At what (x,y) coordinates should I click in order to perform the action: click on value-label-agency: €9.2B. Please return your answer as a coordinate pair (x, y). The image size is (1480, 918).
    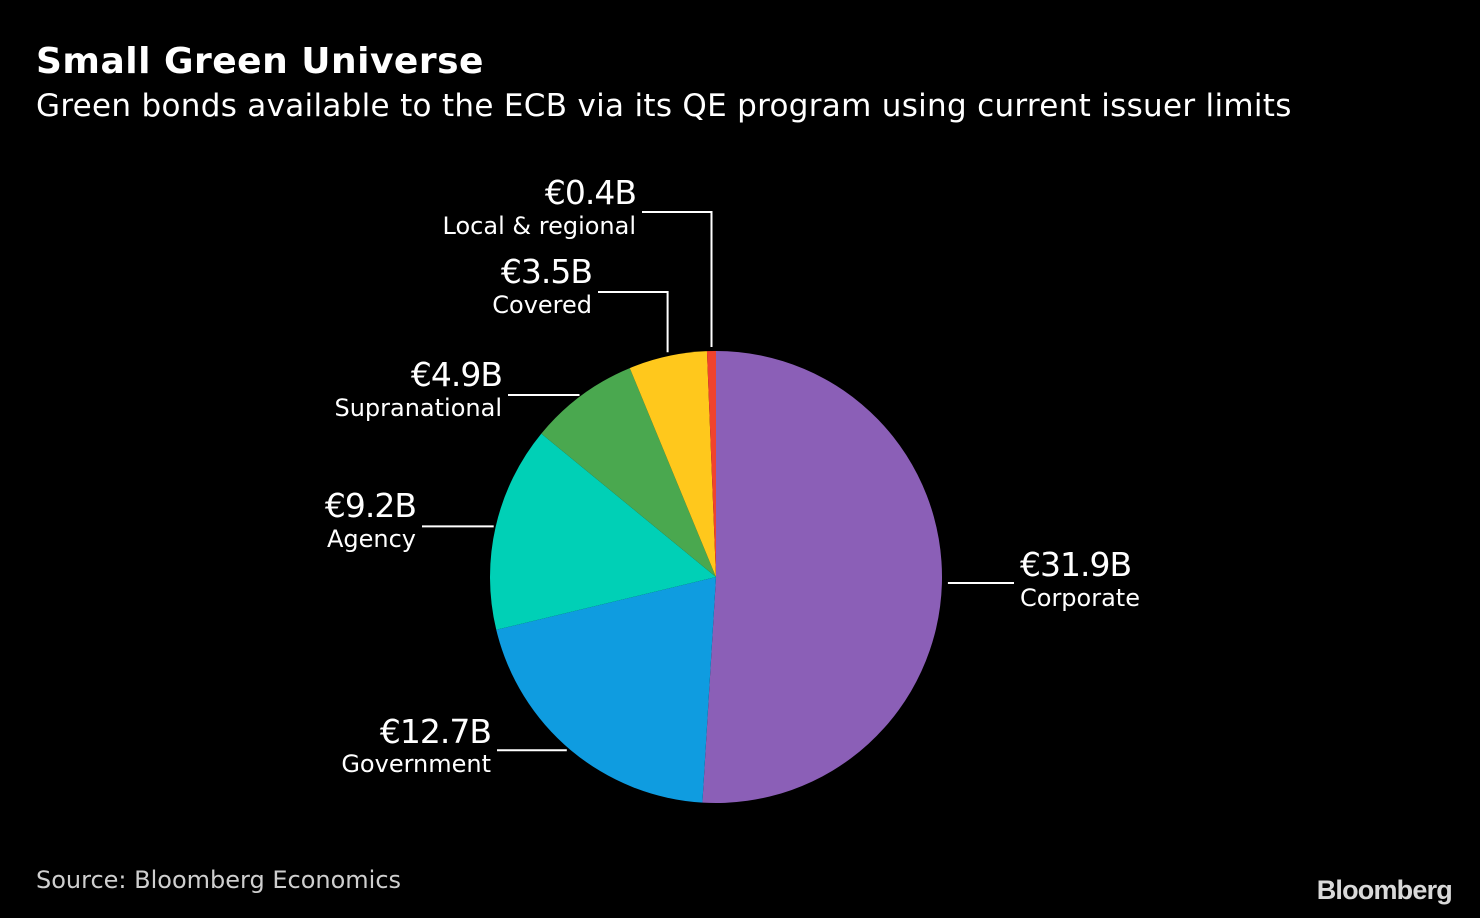
    Looking at the image, I should click on (370, 505).